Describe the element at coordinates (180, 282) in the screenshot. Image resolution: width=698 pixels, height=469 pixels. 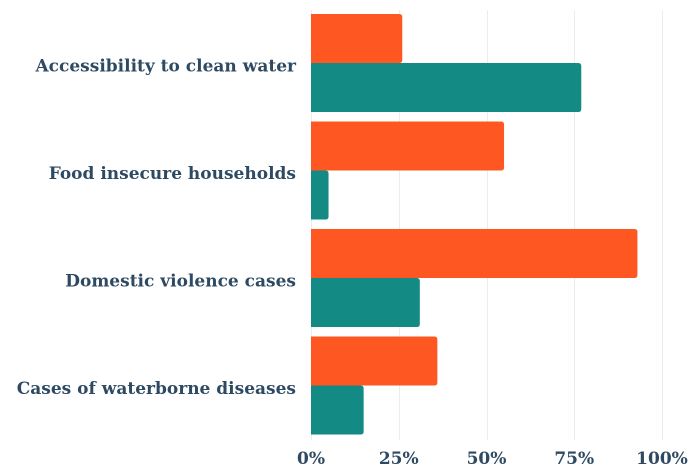
I see `category-label-2: Domestic violence cases` at that location.